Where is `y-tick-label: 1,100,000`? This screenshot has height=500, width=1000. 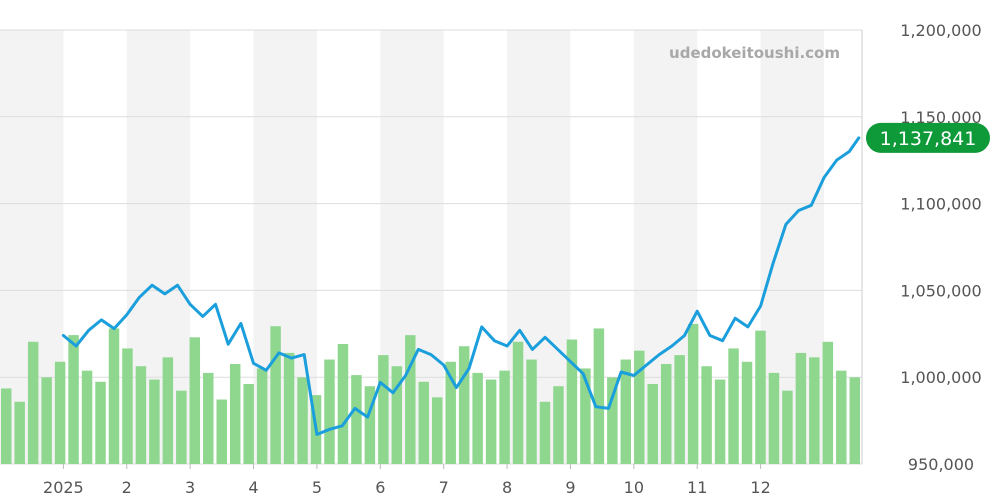
y-tick-label: 1,100,000 is located at coordinates (940, 204).